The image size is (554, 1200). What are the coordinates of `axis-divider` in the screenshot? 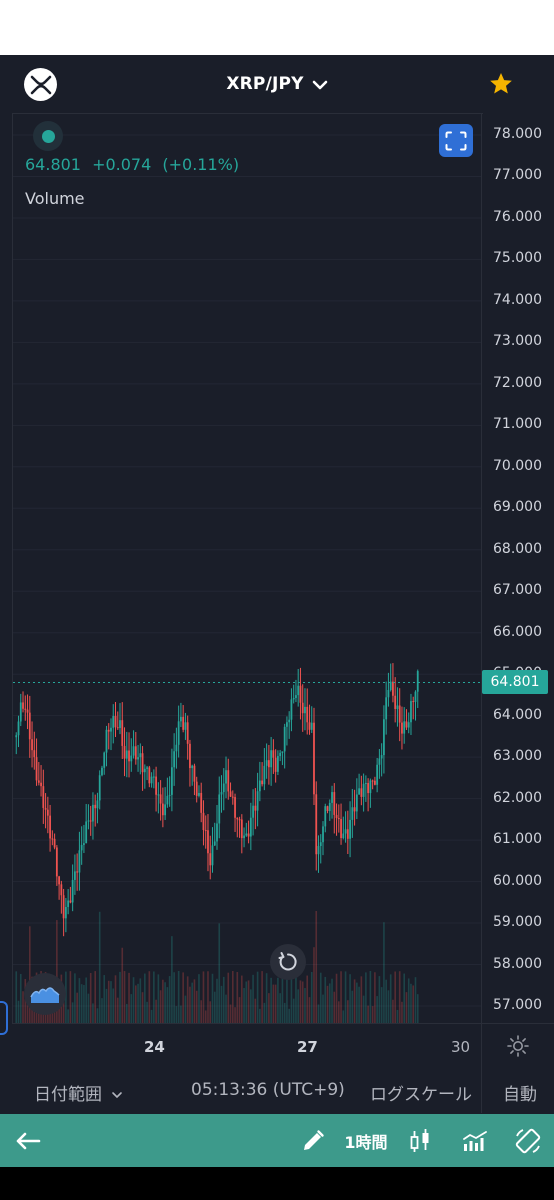 It's located at (481, 613).